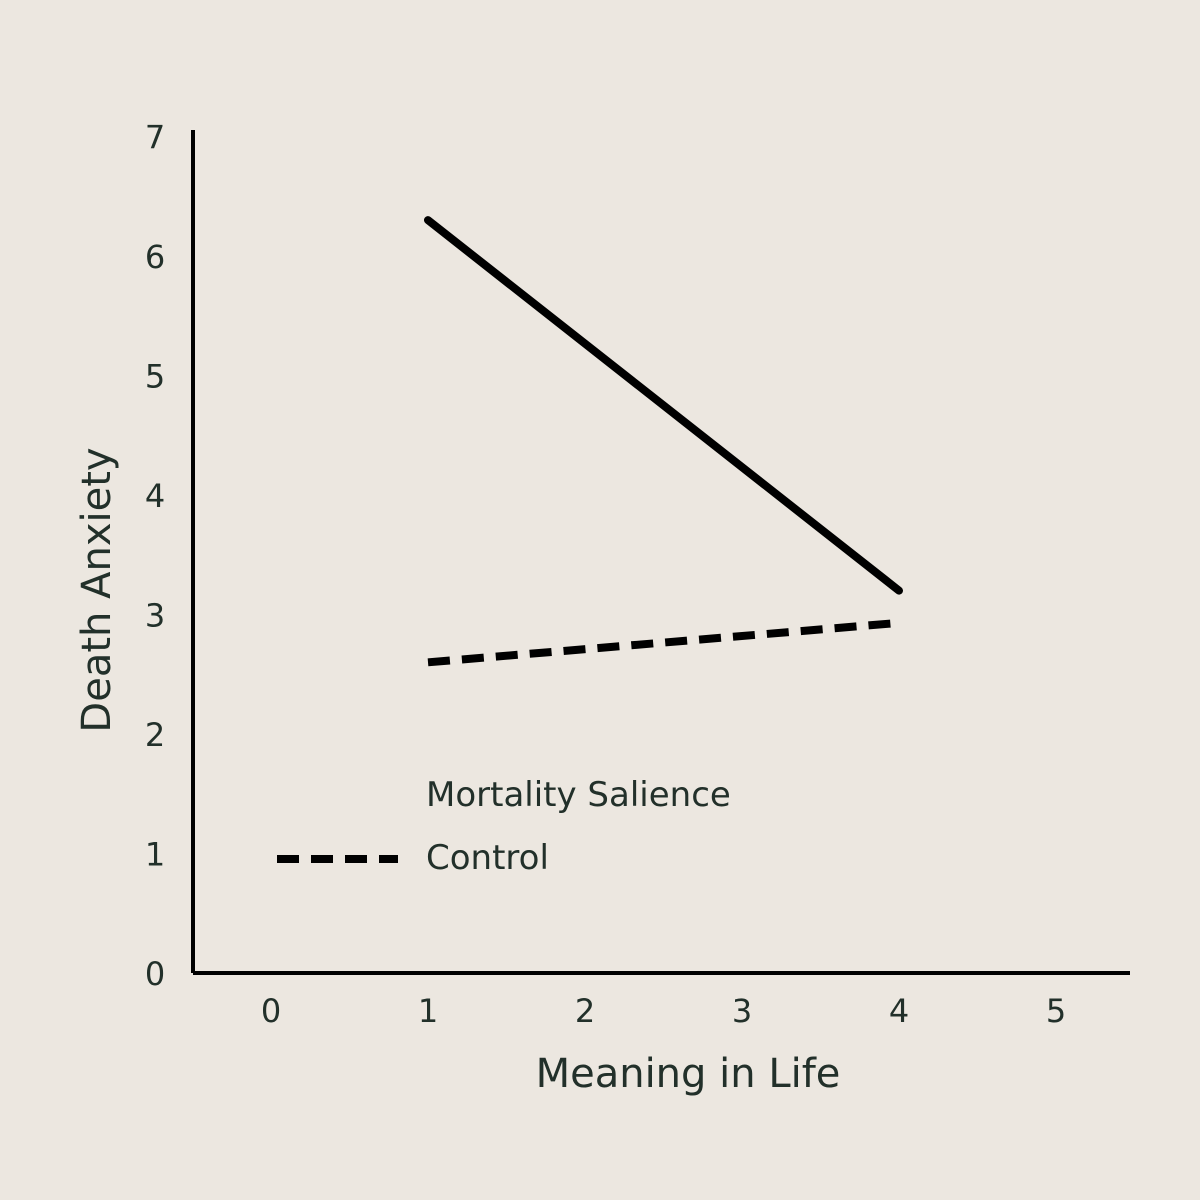 The height and width of the screenshot is (1200, 1200). I want to click on legend-label-mortality-salience: Mortality Salience, so click(578, 795).